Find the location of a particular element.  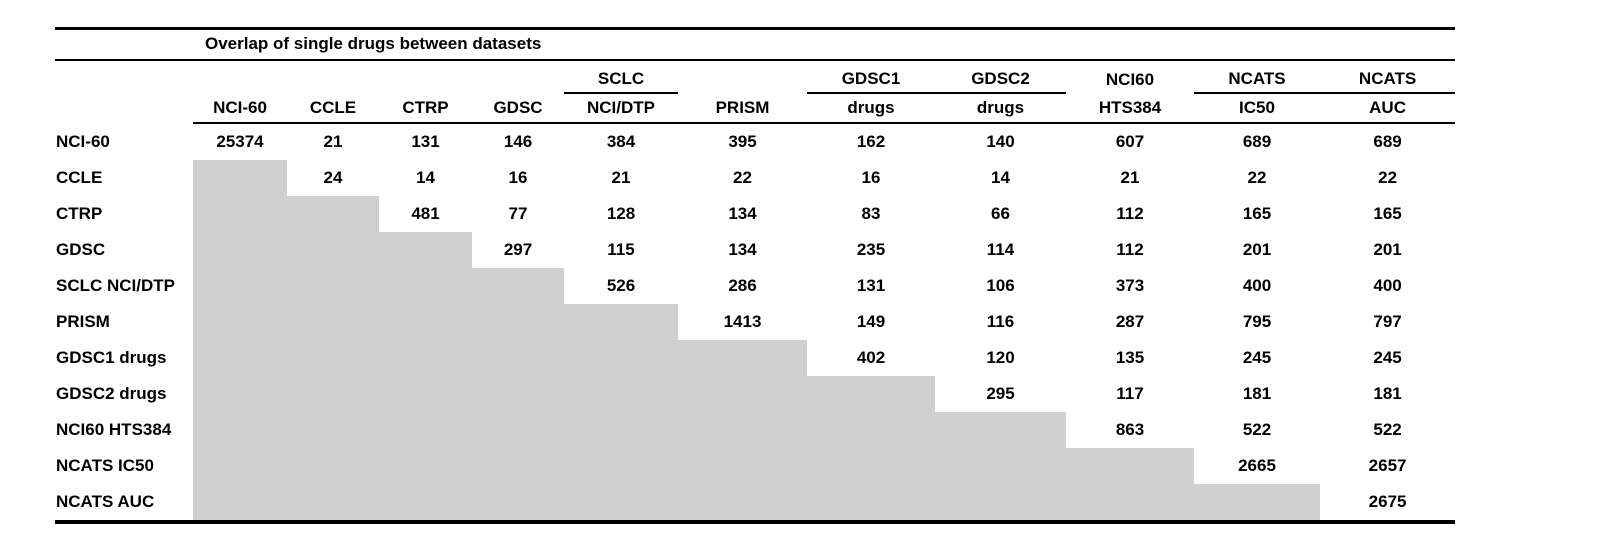

value-cell: 149 is located at coordinates (871, 321).